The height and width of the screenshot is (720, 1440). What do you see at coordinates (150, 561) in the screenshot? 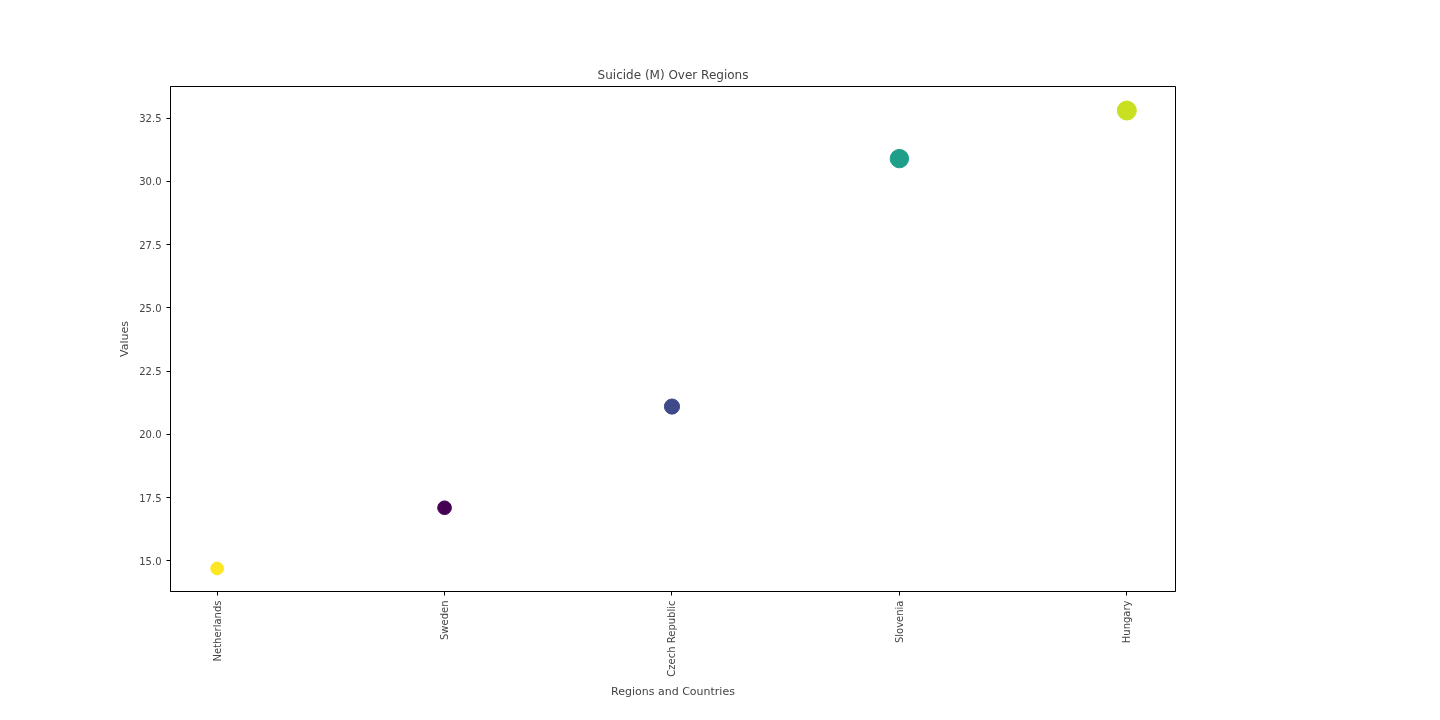
I see `y-tick-label: 15.0` at bounding box center [150, 561].